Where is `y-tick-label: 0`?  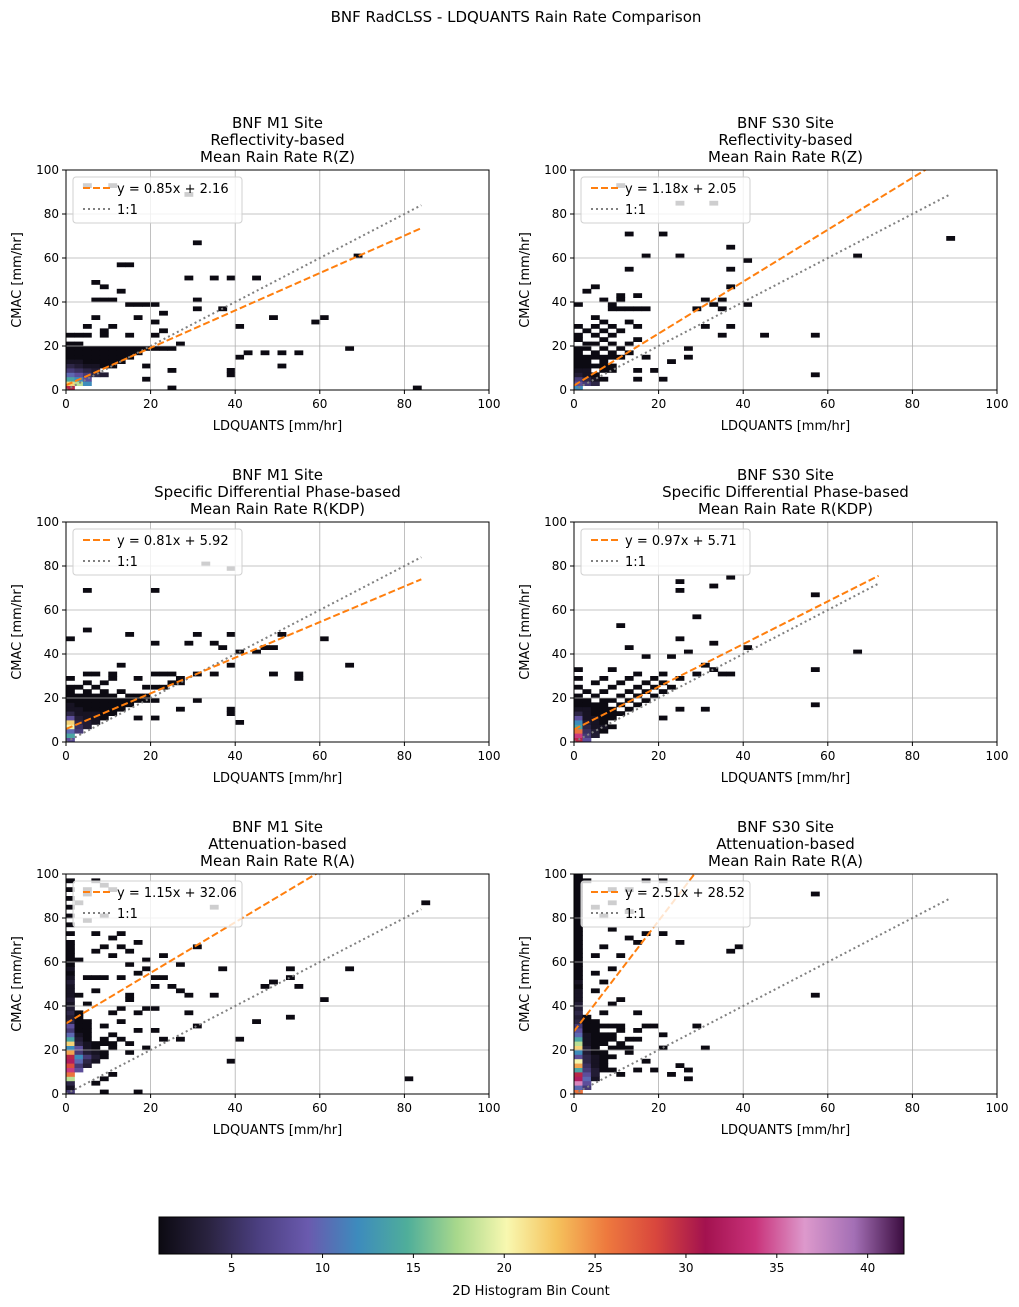 y-tick-label: 0 is located at coordinates (563, 742).